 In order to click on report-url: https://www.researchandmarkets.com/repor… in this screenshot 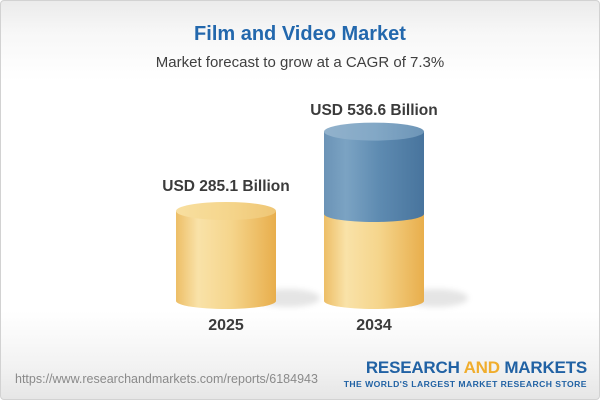, I will do `click(166, 379)`.